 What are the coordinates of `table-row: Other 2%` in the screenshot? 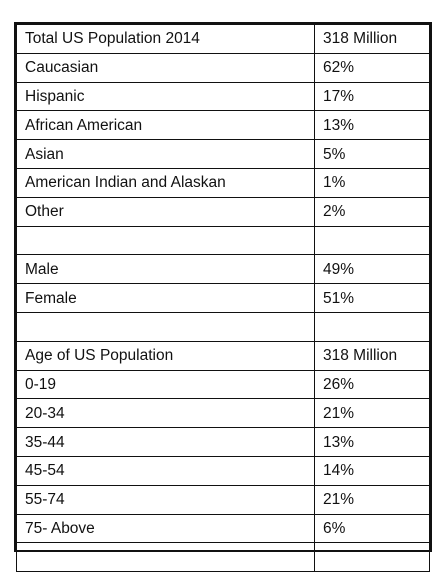 It's located at (223, 211).